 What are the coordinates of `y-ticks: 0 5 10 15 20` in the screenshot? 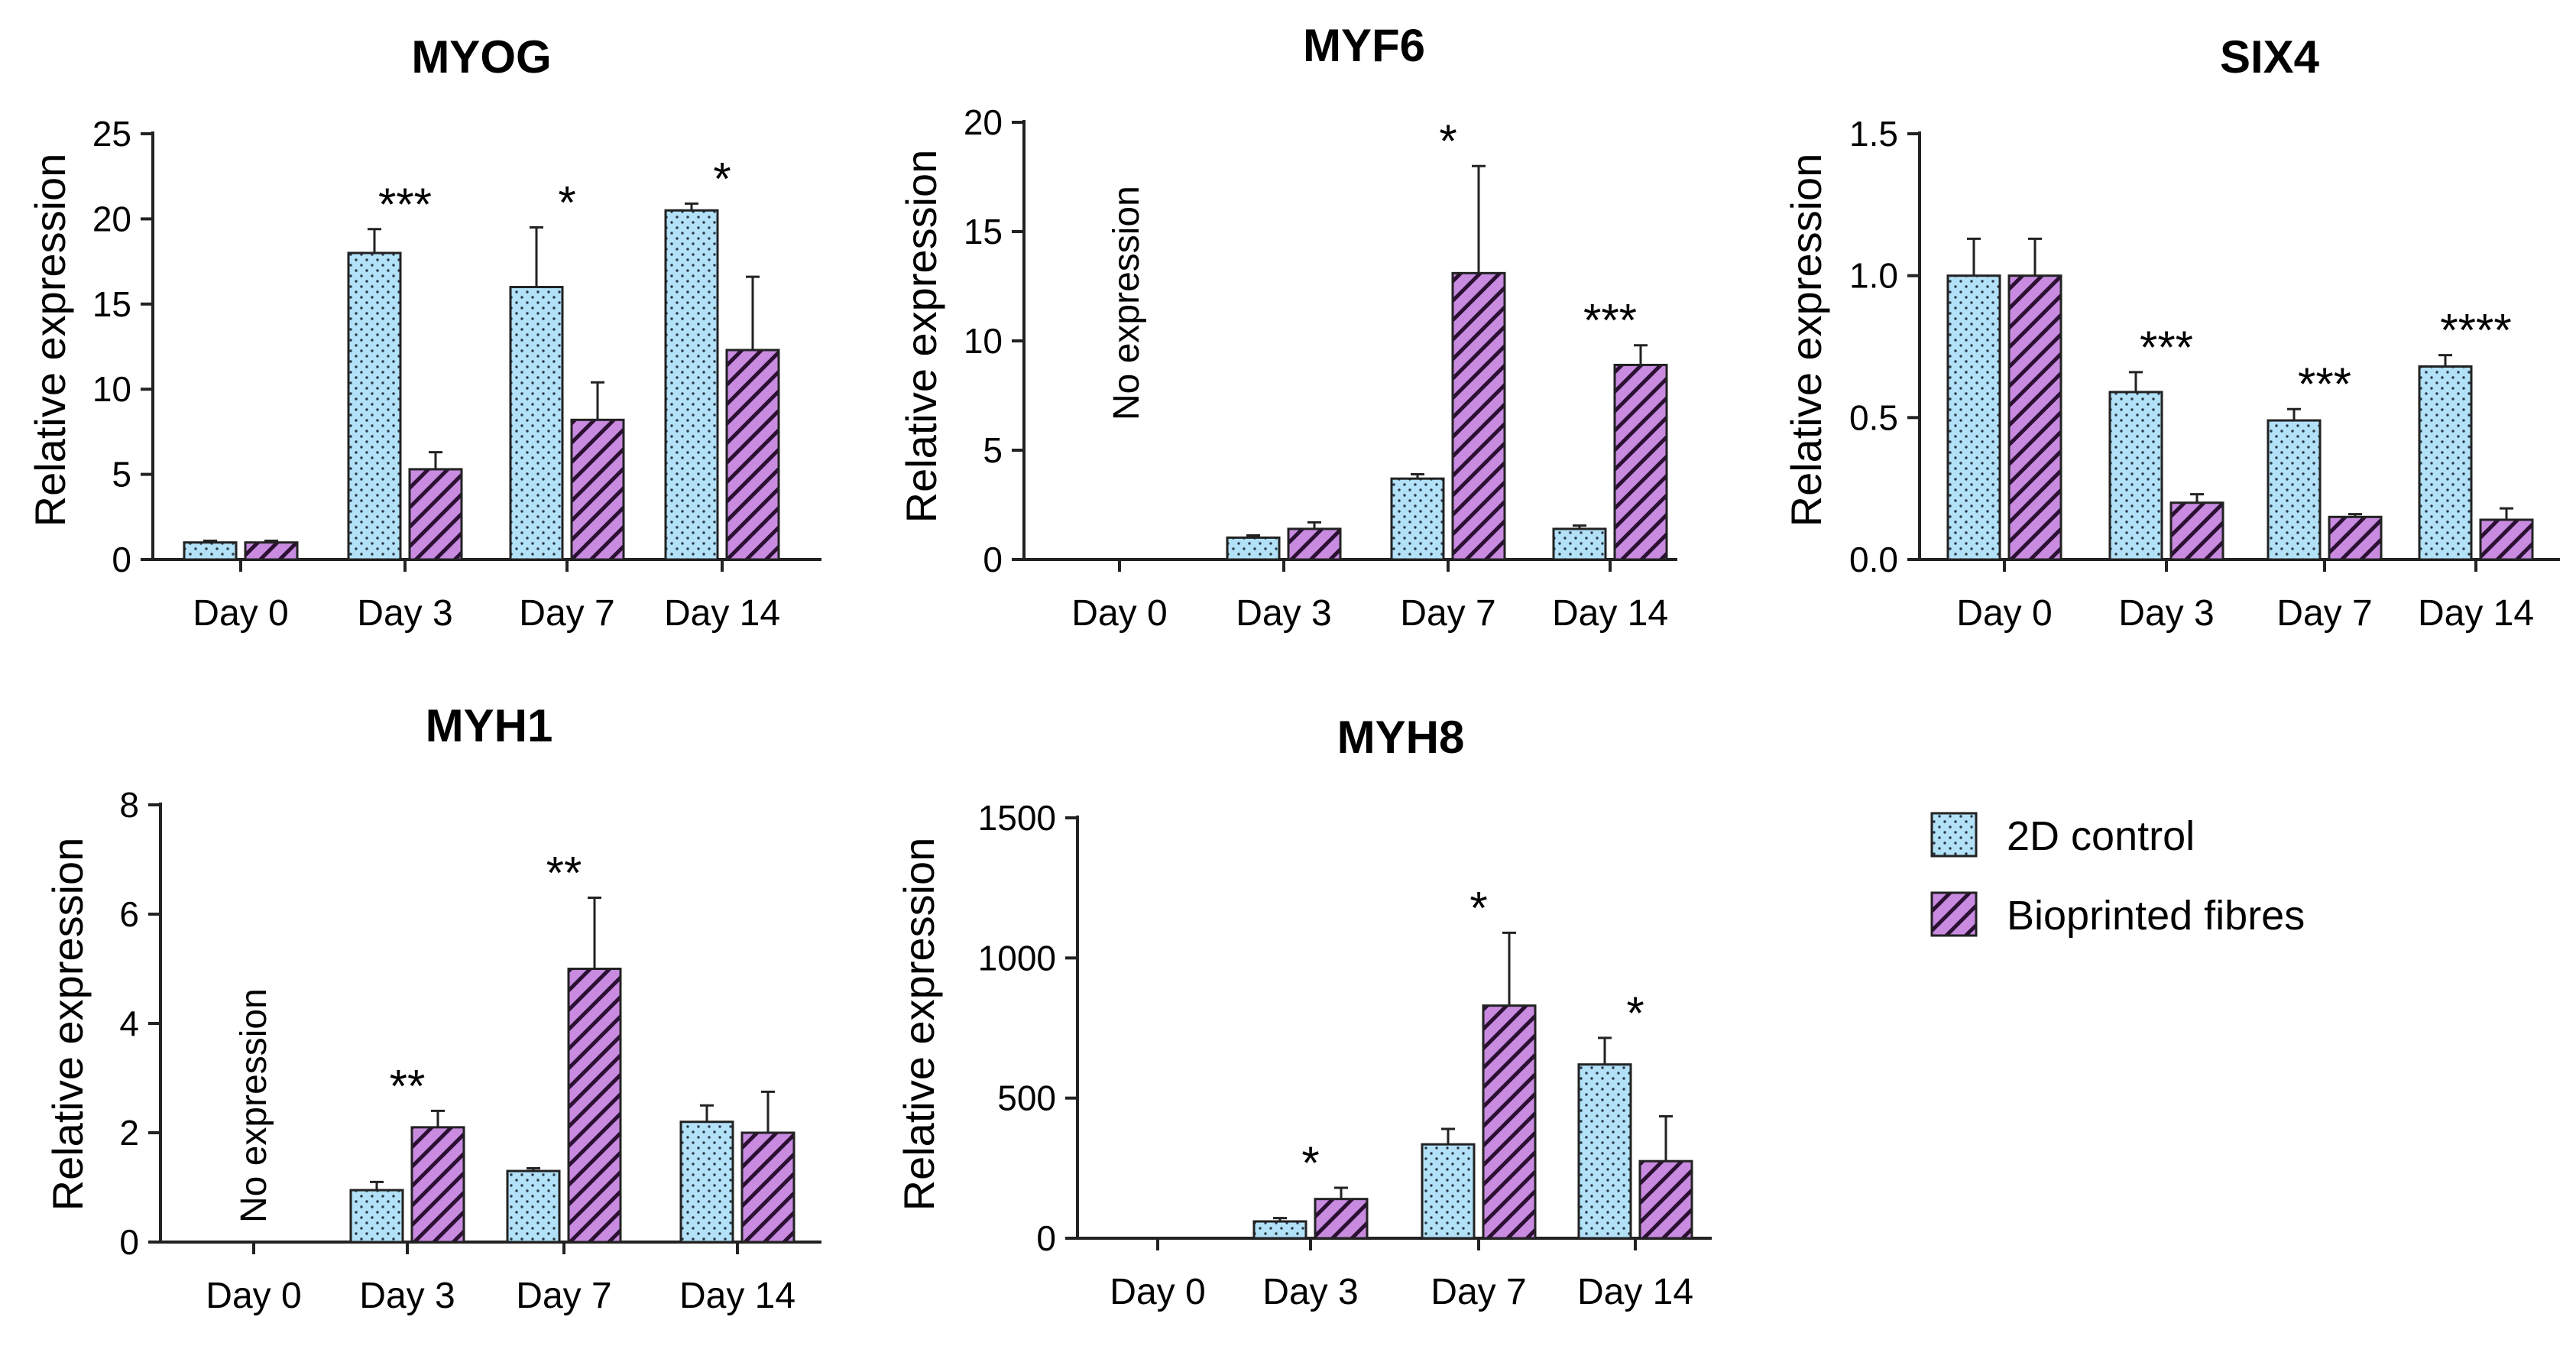 It's located at (983, 340).